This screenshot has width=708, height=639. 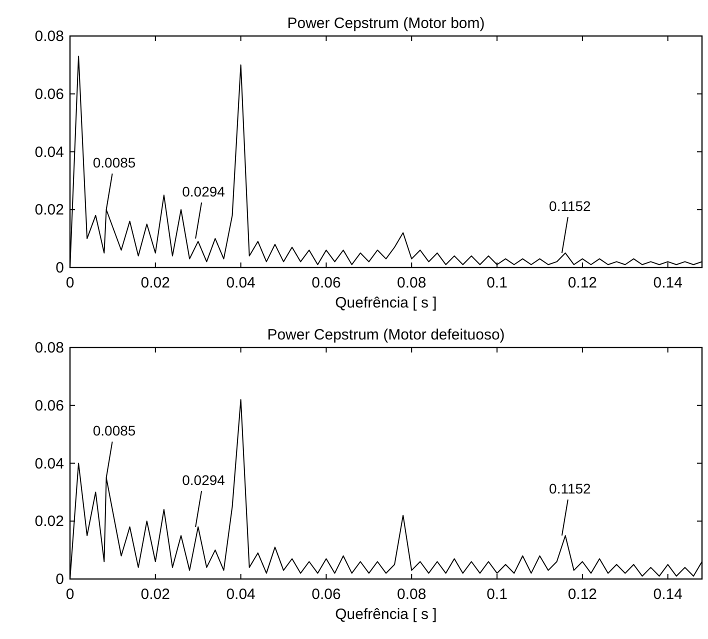 I want to click on chart-title: Power Cepstrum (Motor defeituoso), so click(x=386, y=335).